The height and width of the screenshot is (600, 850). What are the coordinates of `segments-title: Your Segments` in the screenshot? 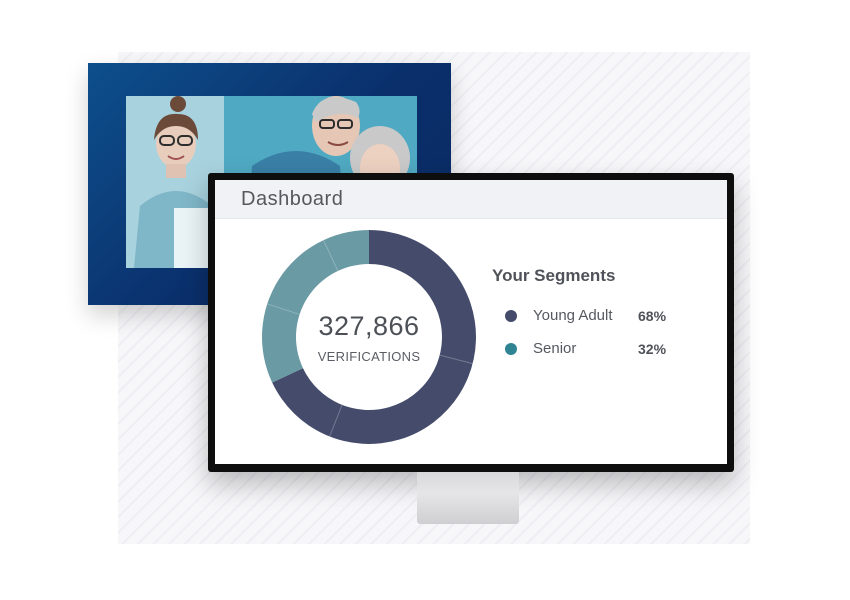 It's located at (554, 275).